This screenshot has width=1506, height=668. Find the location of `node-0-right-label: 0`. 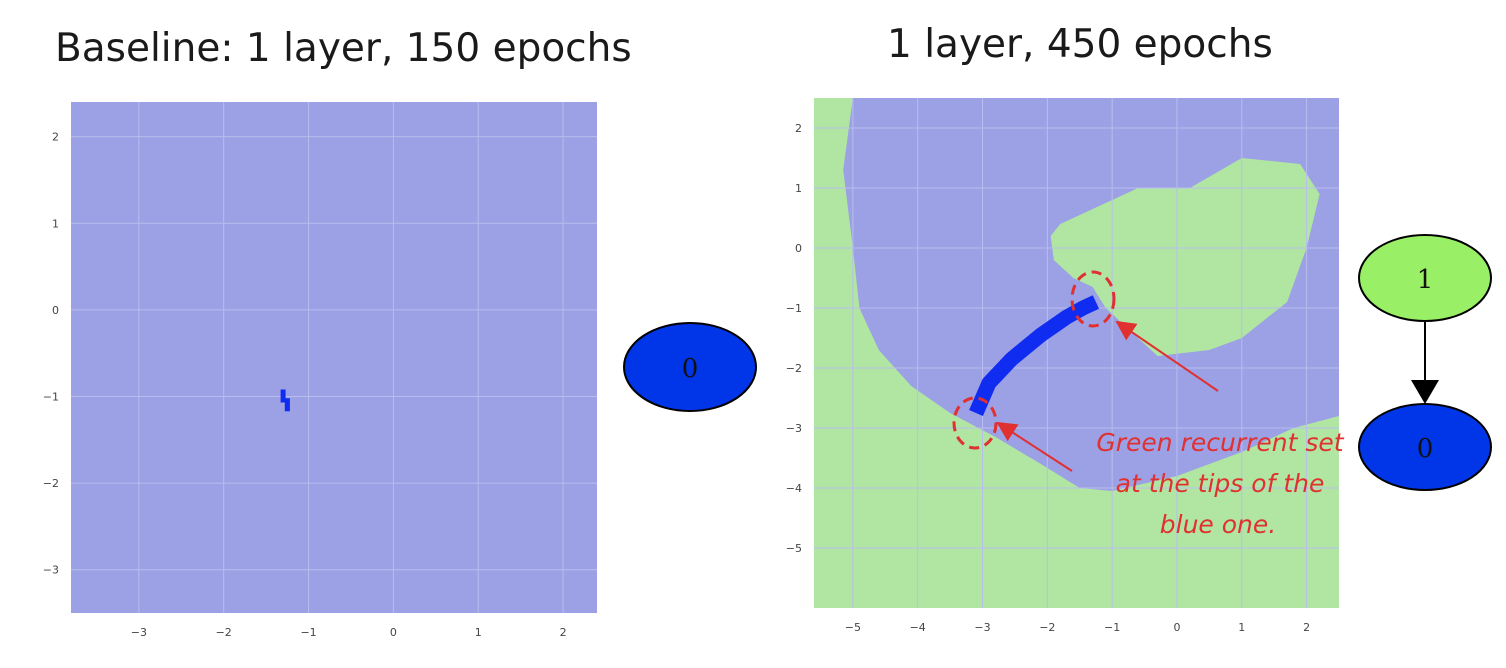

node-0-right-label: 0 is located at coordinates (1425, 449).